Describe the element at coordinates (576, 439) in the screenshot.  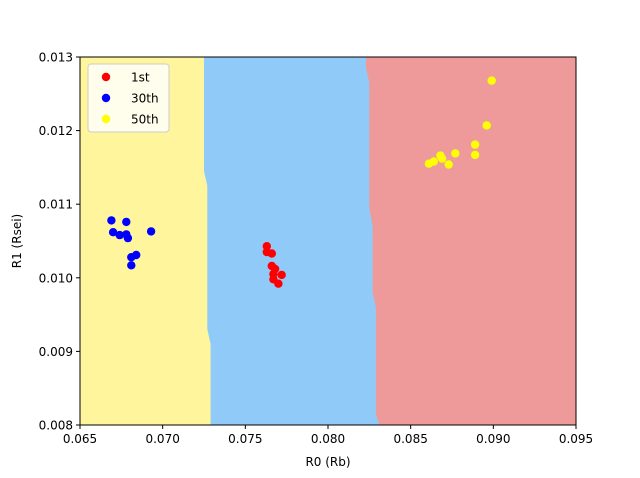
I see `x-tick-label: 0.095` at that location.